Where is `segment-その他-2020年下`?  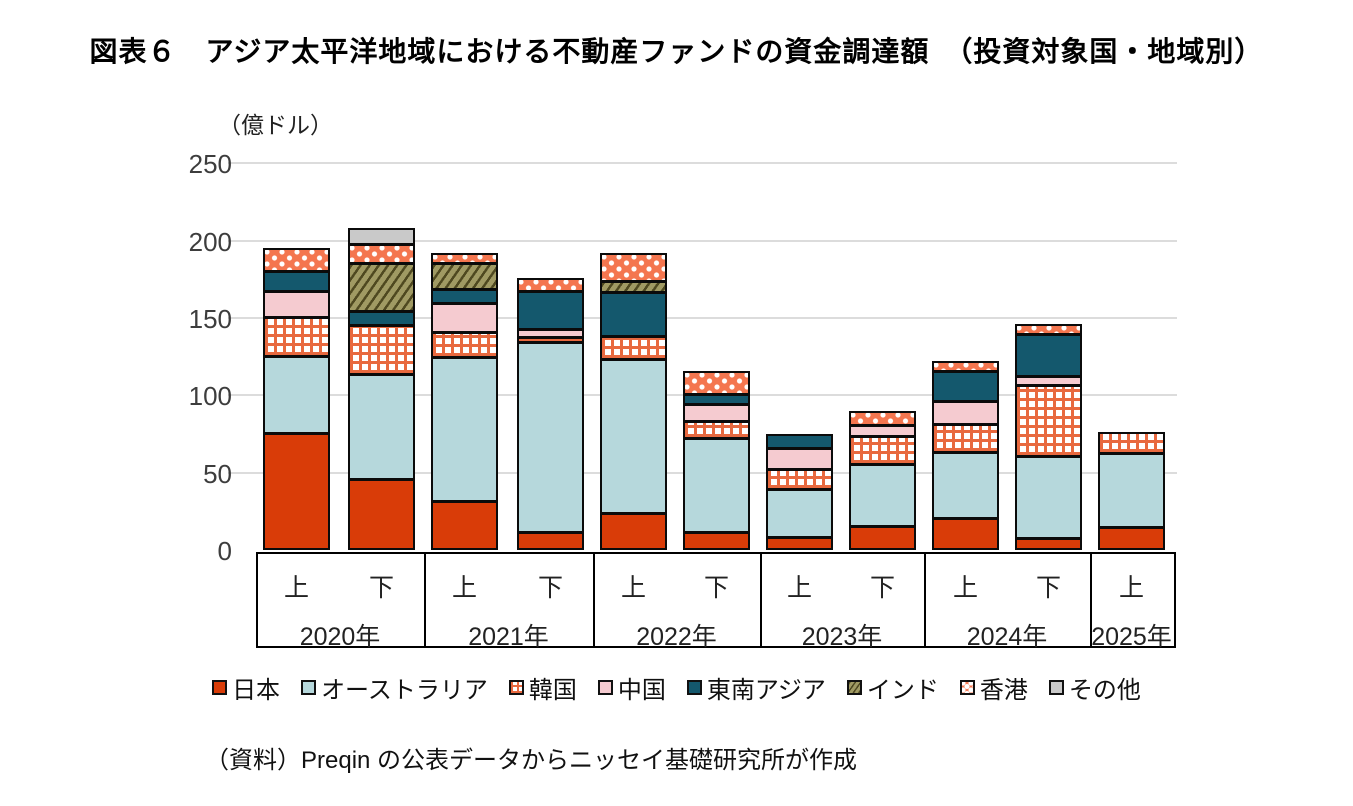
segment-その他-2020年下 is located at coordinates (381, 237).